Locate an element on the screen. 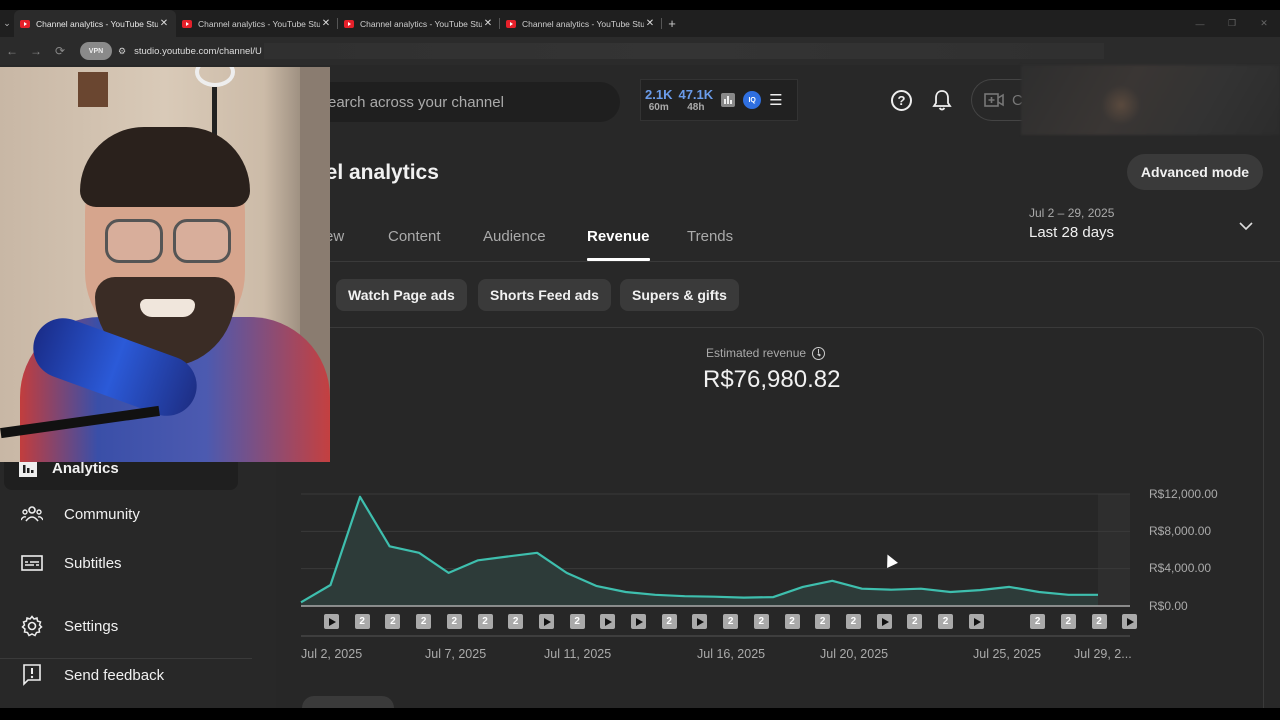  search-input: earch across your channel is located at coordinates (460, 102).